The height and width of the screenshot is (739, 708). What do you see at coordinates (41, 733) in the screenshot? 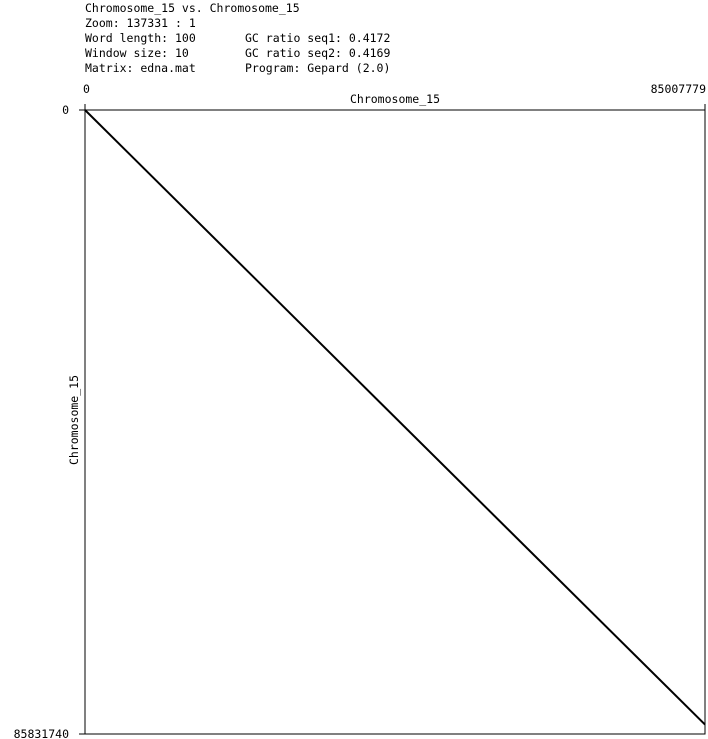
I see `y-tick-label-end: 85831740` at bounding box center [41, 733].